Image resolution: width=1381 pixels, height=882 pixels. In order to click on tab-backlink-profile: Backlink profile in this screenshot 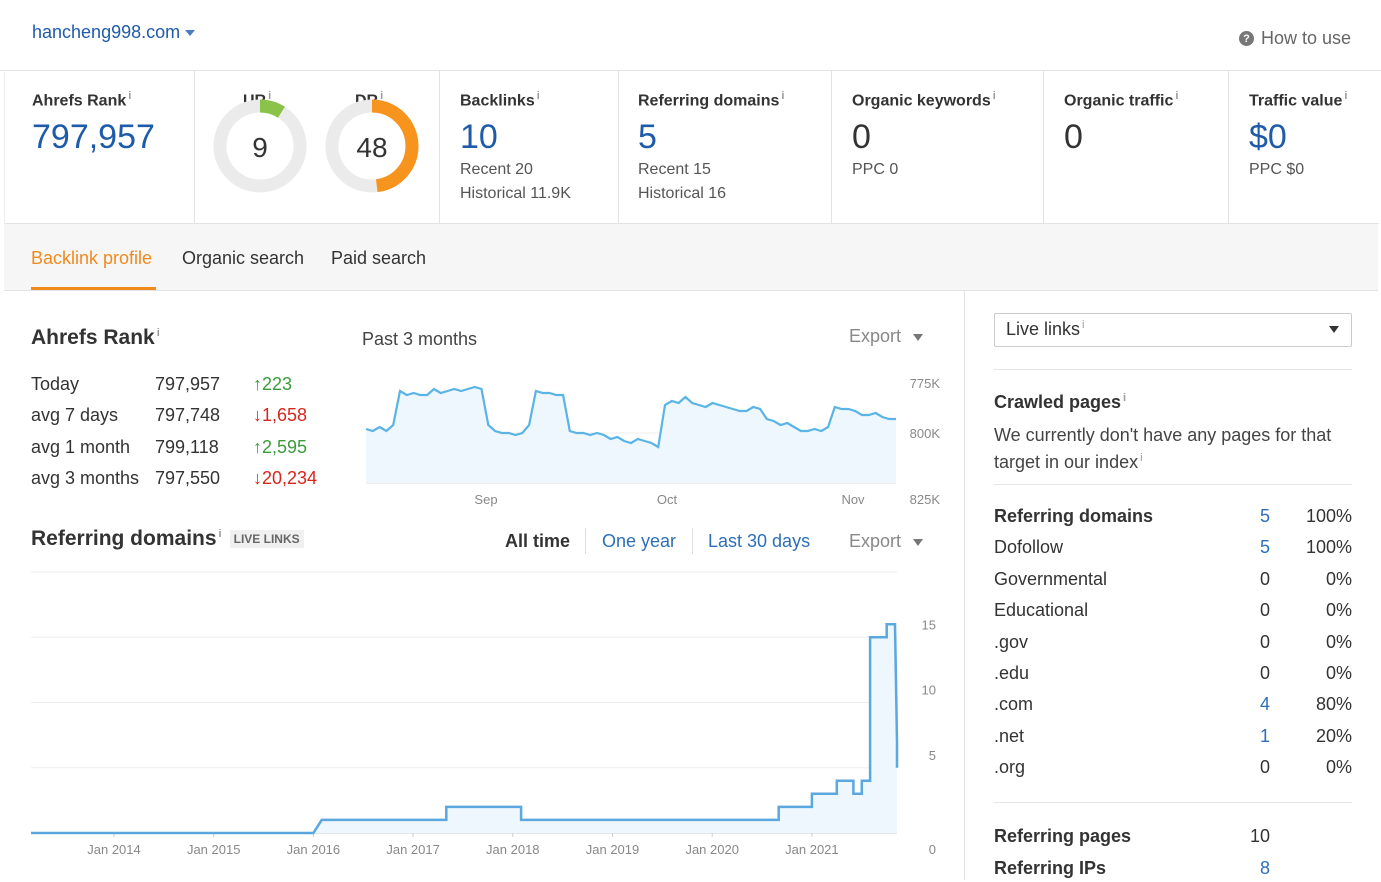, I will do `click(92, 258)`.